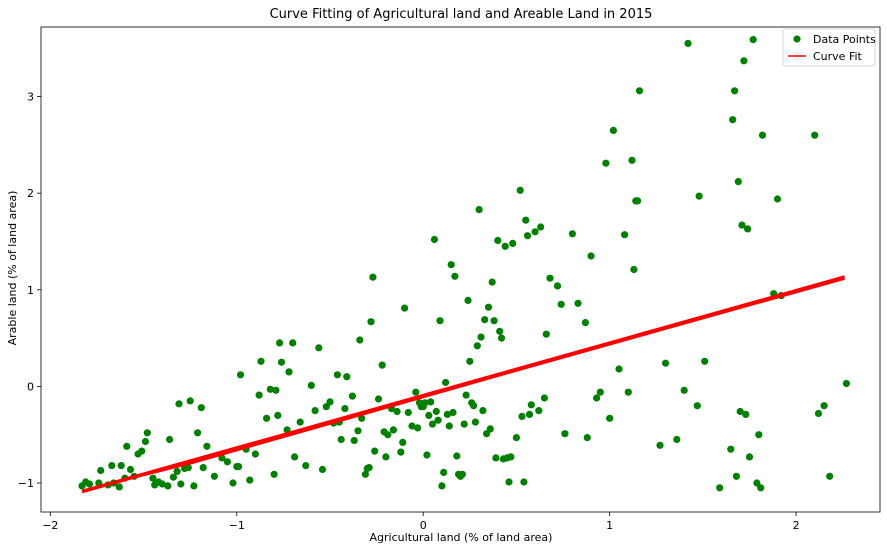 The image size is (887, 550). I want to click on x-tick-label: −2, so click(50, 525).